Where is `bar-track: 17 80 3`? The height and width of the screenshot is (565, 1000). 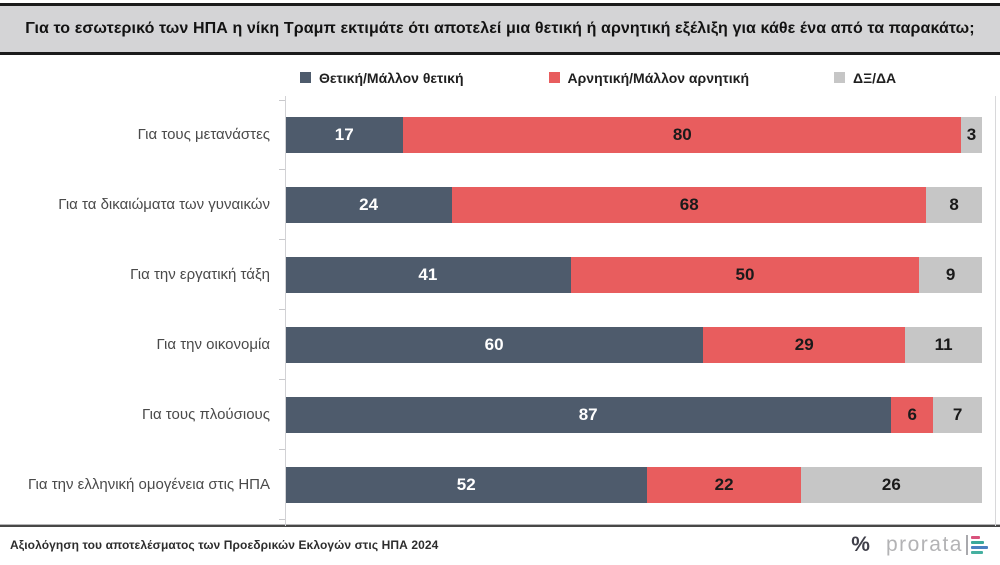 bar-track: 17 80 3 is located at coordinates (633, 135).